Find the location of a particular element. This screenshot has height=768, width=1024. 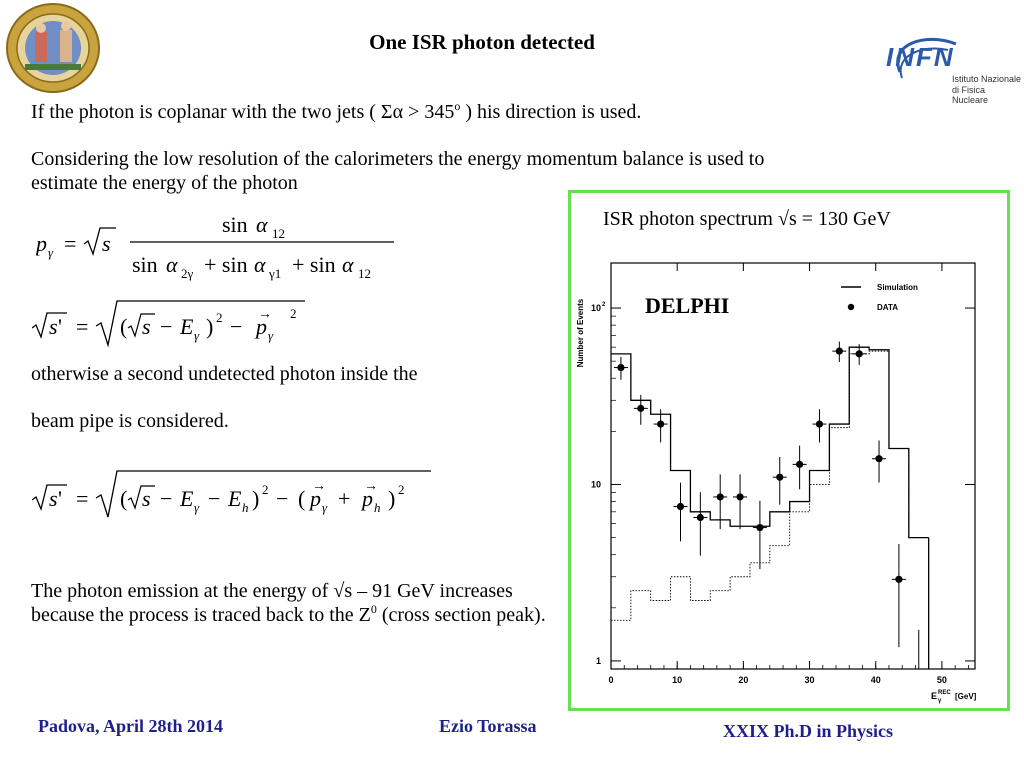

infn-line1: Istituto Nazionale is located at coordinates (987, 79).